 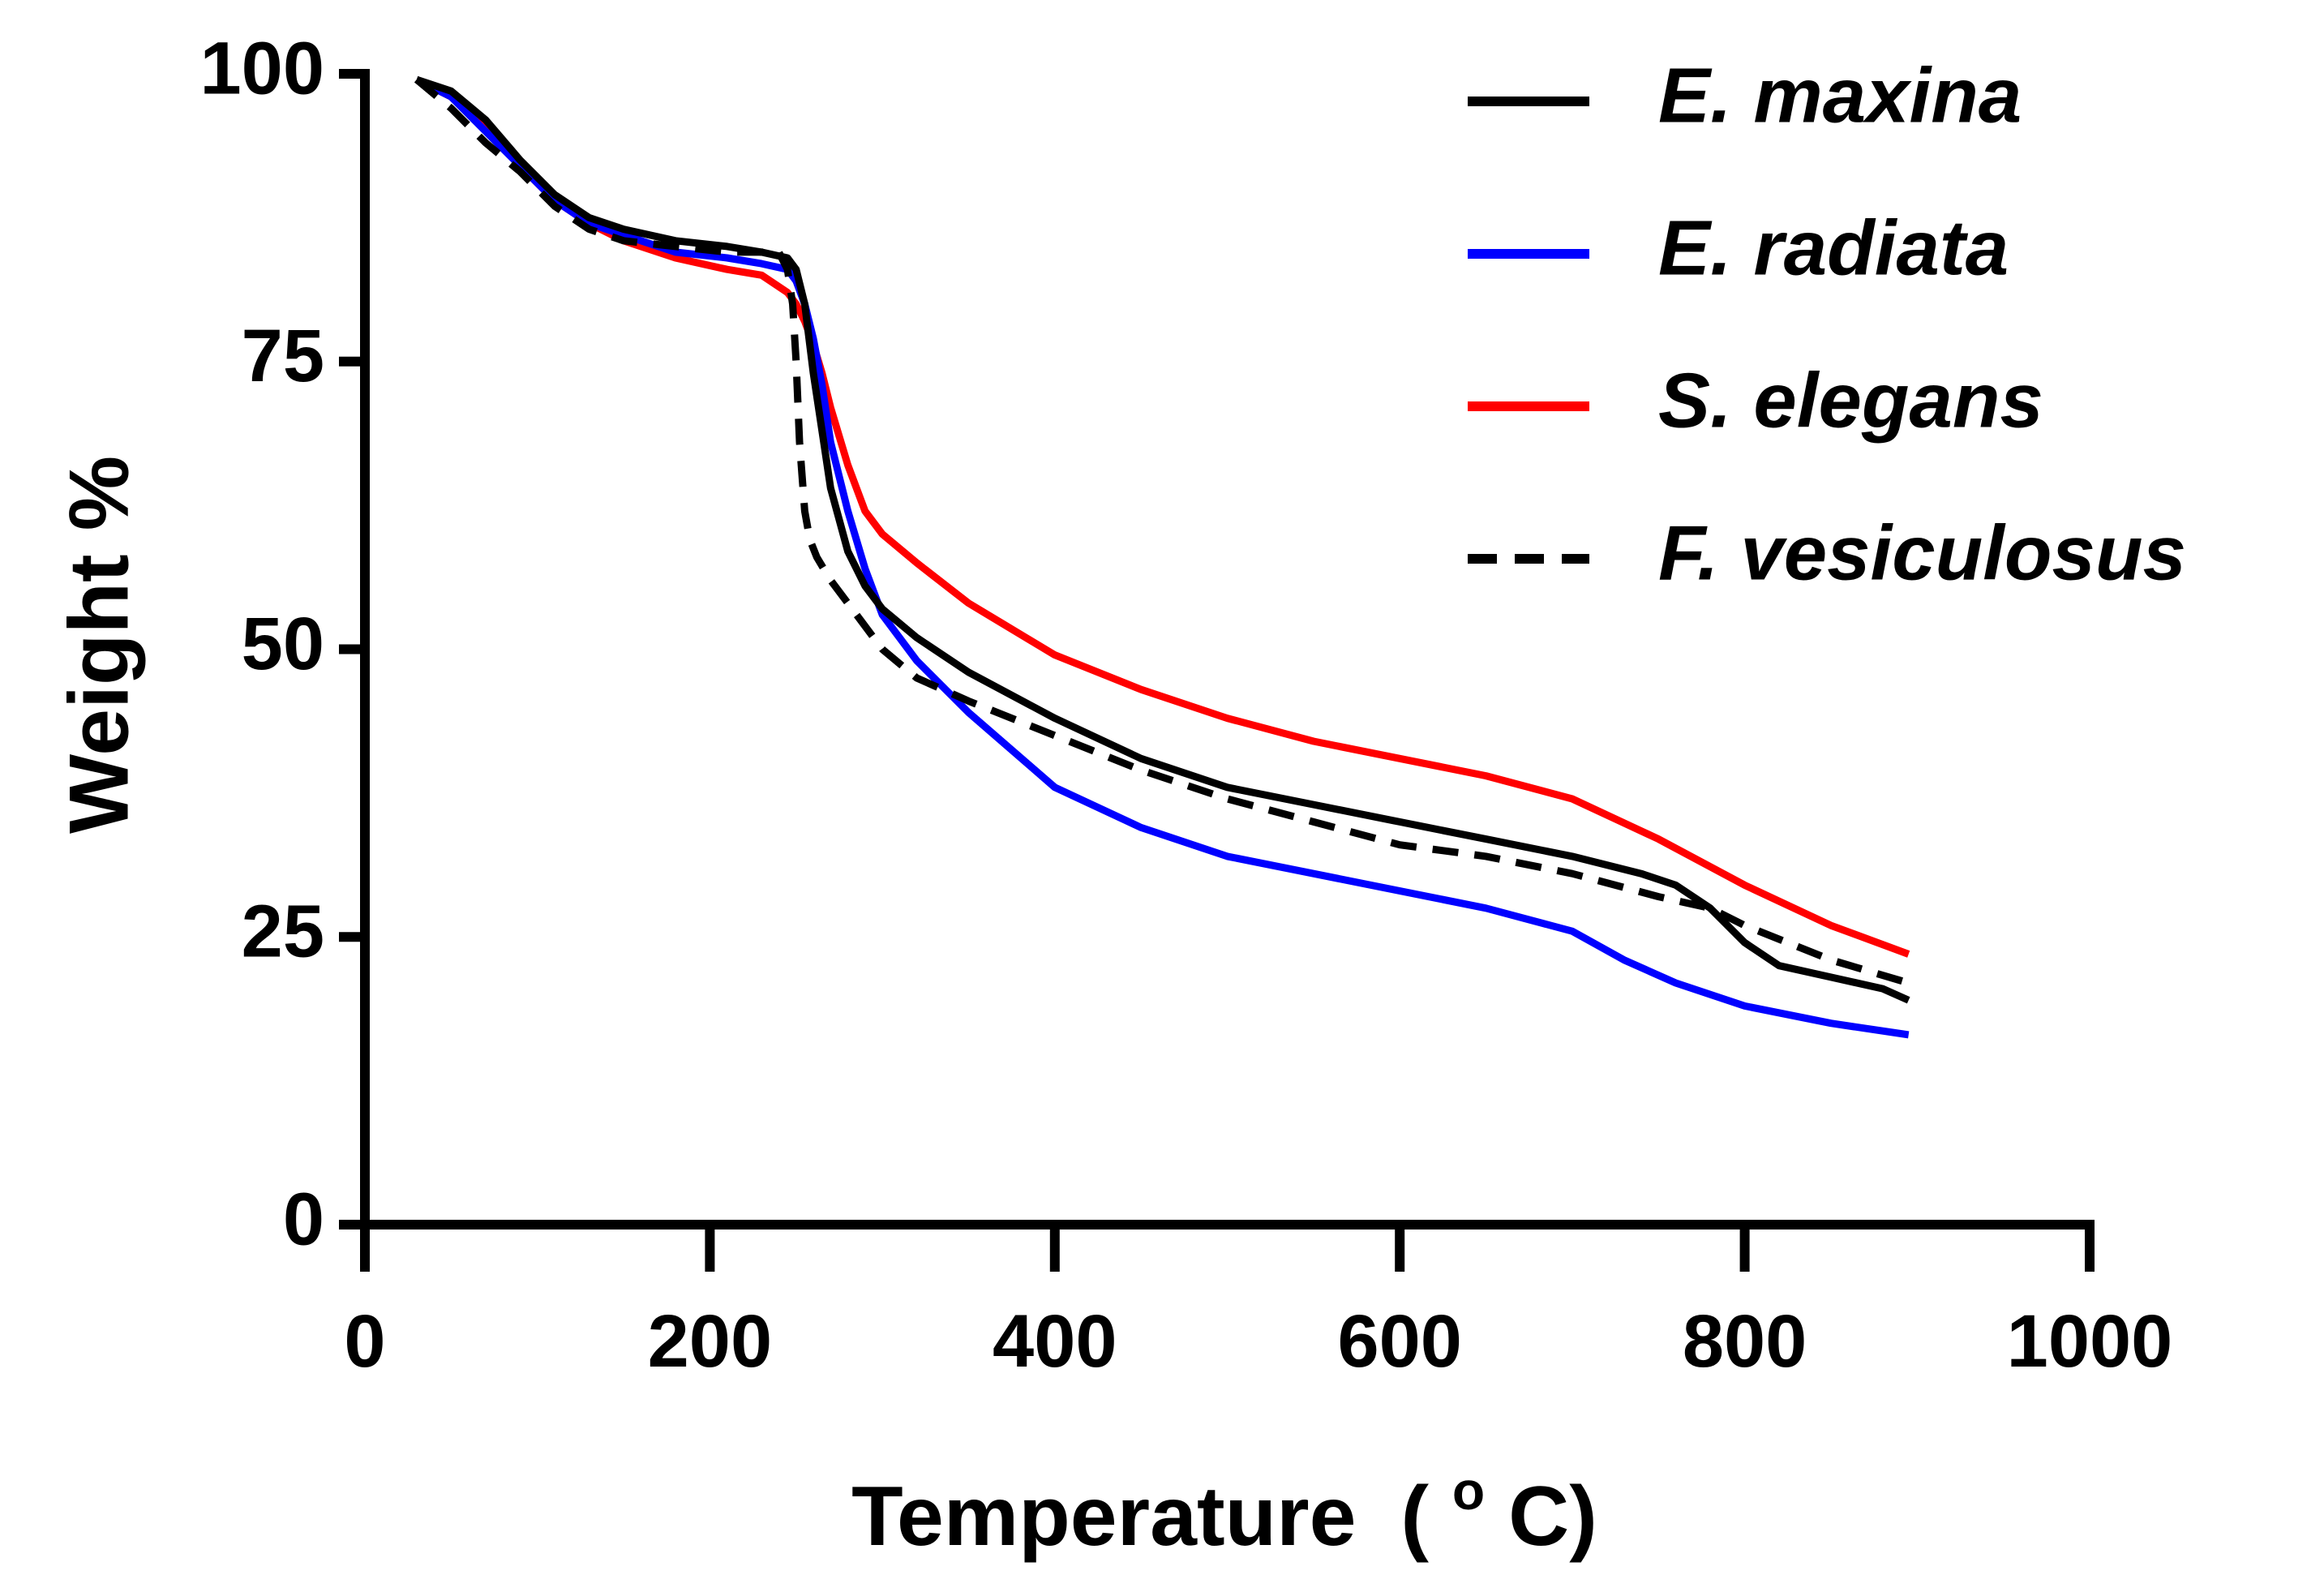 What do you see at coordinates (710, 1342) in the screenshot?
I see `x-tick-label: 200` at bounding box center [710, 1342].